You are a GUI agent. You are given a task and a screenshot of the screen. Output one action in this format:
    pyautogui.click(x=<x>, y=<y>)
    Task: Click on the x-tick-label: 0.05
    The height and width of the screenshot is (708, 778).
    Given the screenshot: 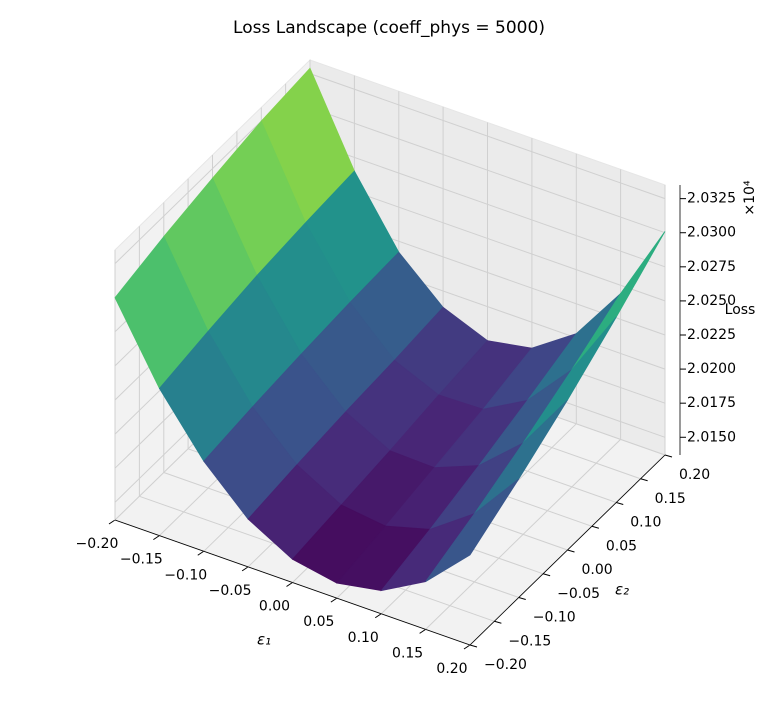 What is the action you would take?
    pyautogui.click(x=318, y=622)
    